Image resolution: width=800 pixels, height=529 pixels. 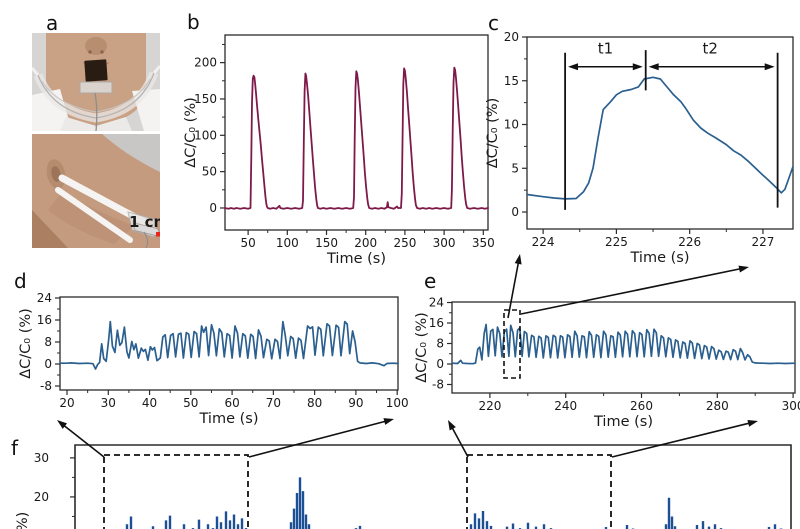 What do you see at coordinates (158, 234) in the screenshot?
I see `scale-bar` at bounding box center [158, 234].